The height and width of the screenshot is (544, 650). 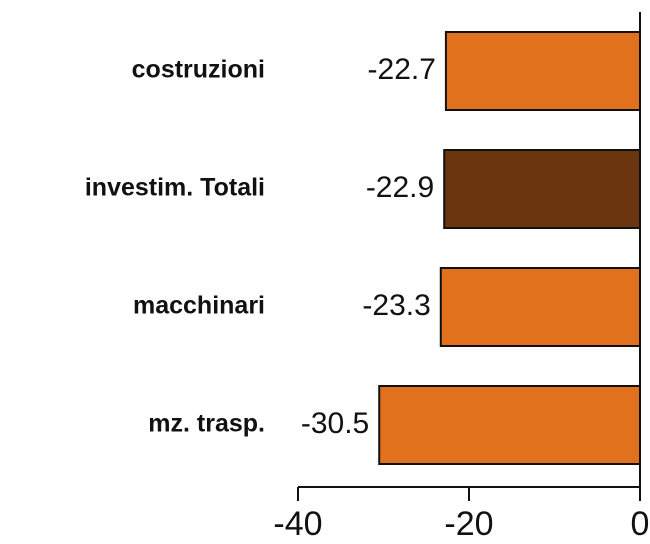 I want to click on category-label: investim. Totali, so click(x=175, y=188).